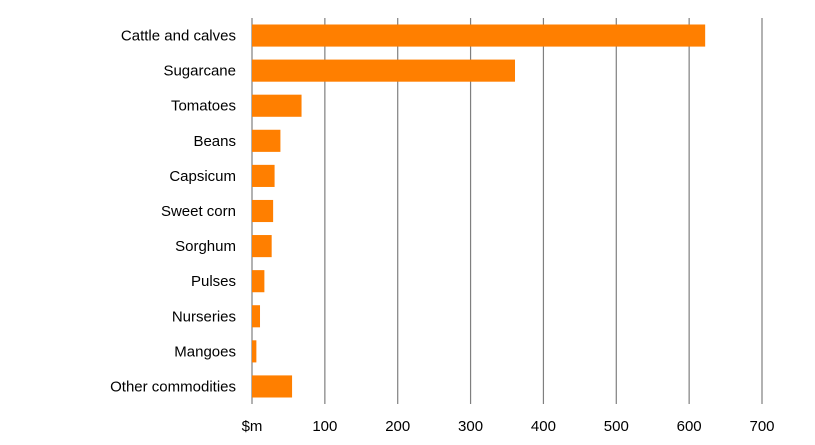 Image resolution: width=815 pixels, height=445 pixels. I want to click on bar-sugarcane, so click(384, 70).